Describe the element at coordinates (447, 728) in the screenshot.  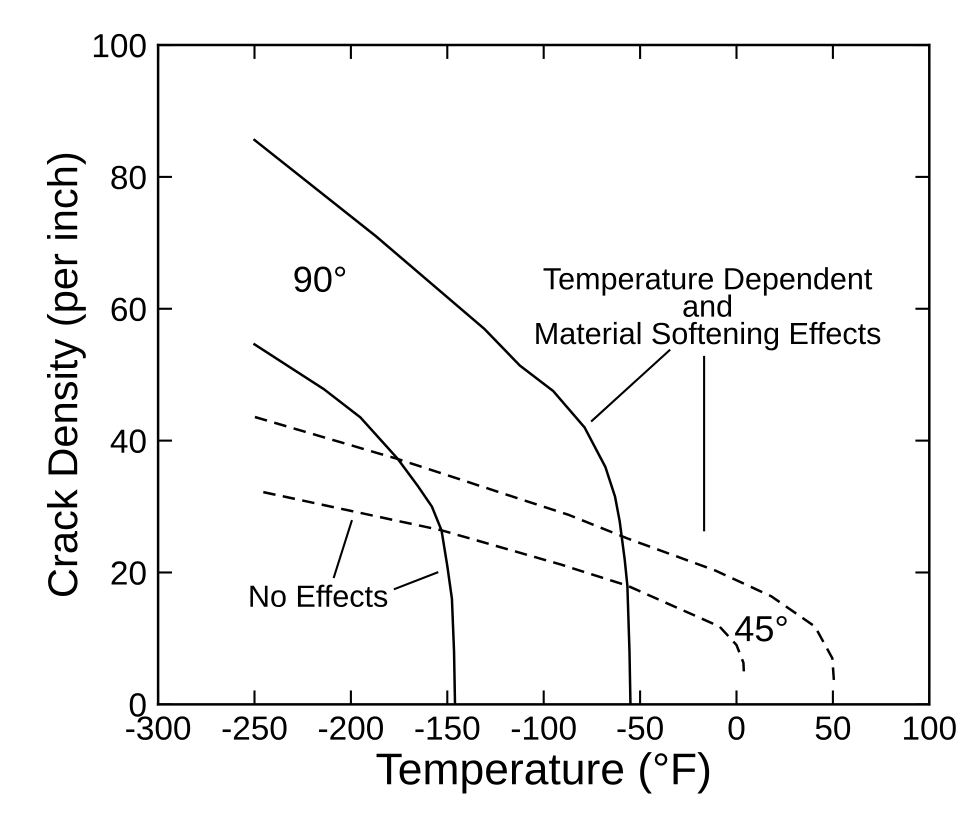
I see `x-tick-label: -150` at that location.